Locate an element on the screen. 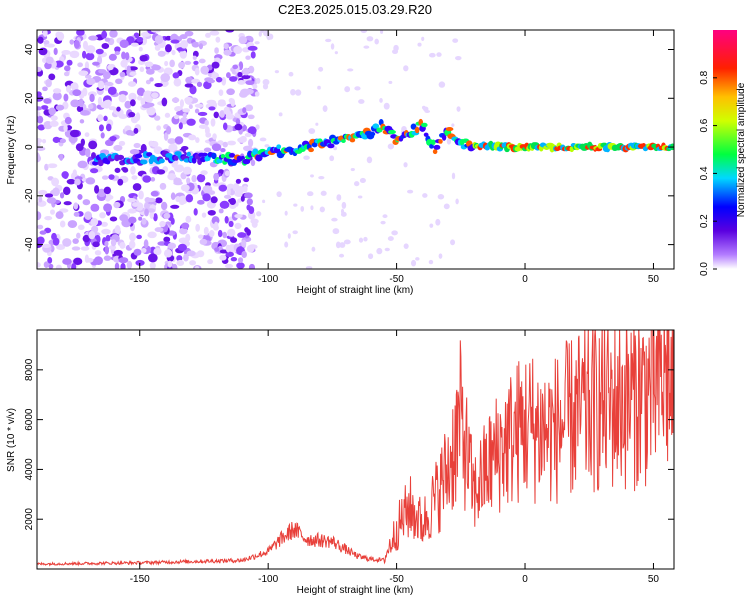 The width and height of the screenshot is (750, 600). x-tick-label: -150 is located at coordinates (140, 279).